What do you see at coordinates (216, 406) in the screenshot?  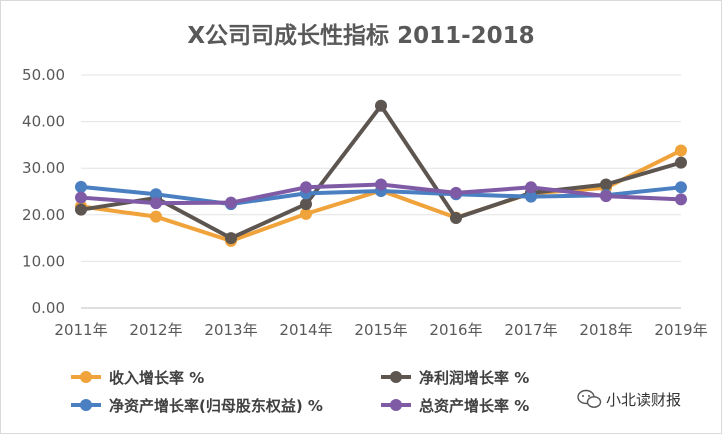 I see `legend-label: 净资产增长率(归母股东权益) %` at bounding box center [216, 406].